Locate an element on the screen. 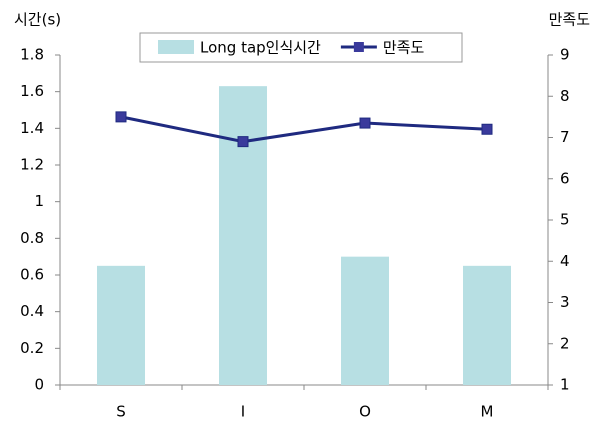  y-tick-label: 1.6 is located at coordinates (32, 91).